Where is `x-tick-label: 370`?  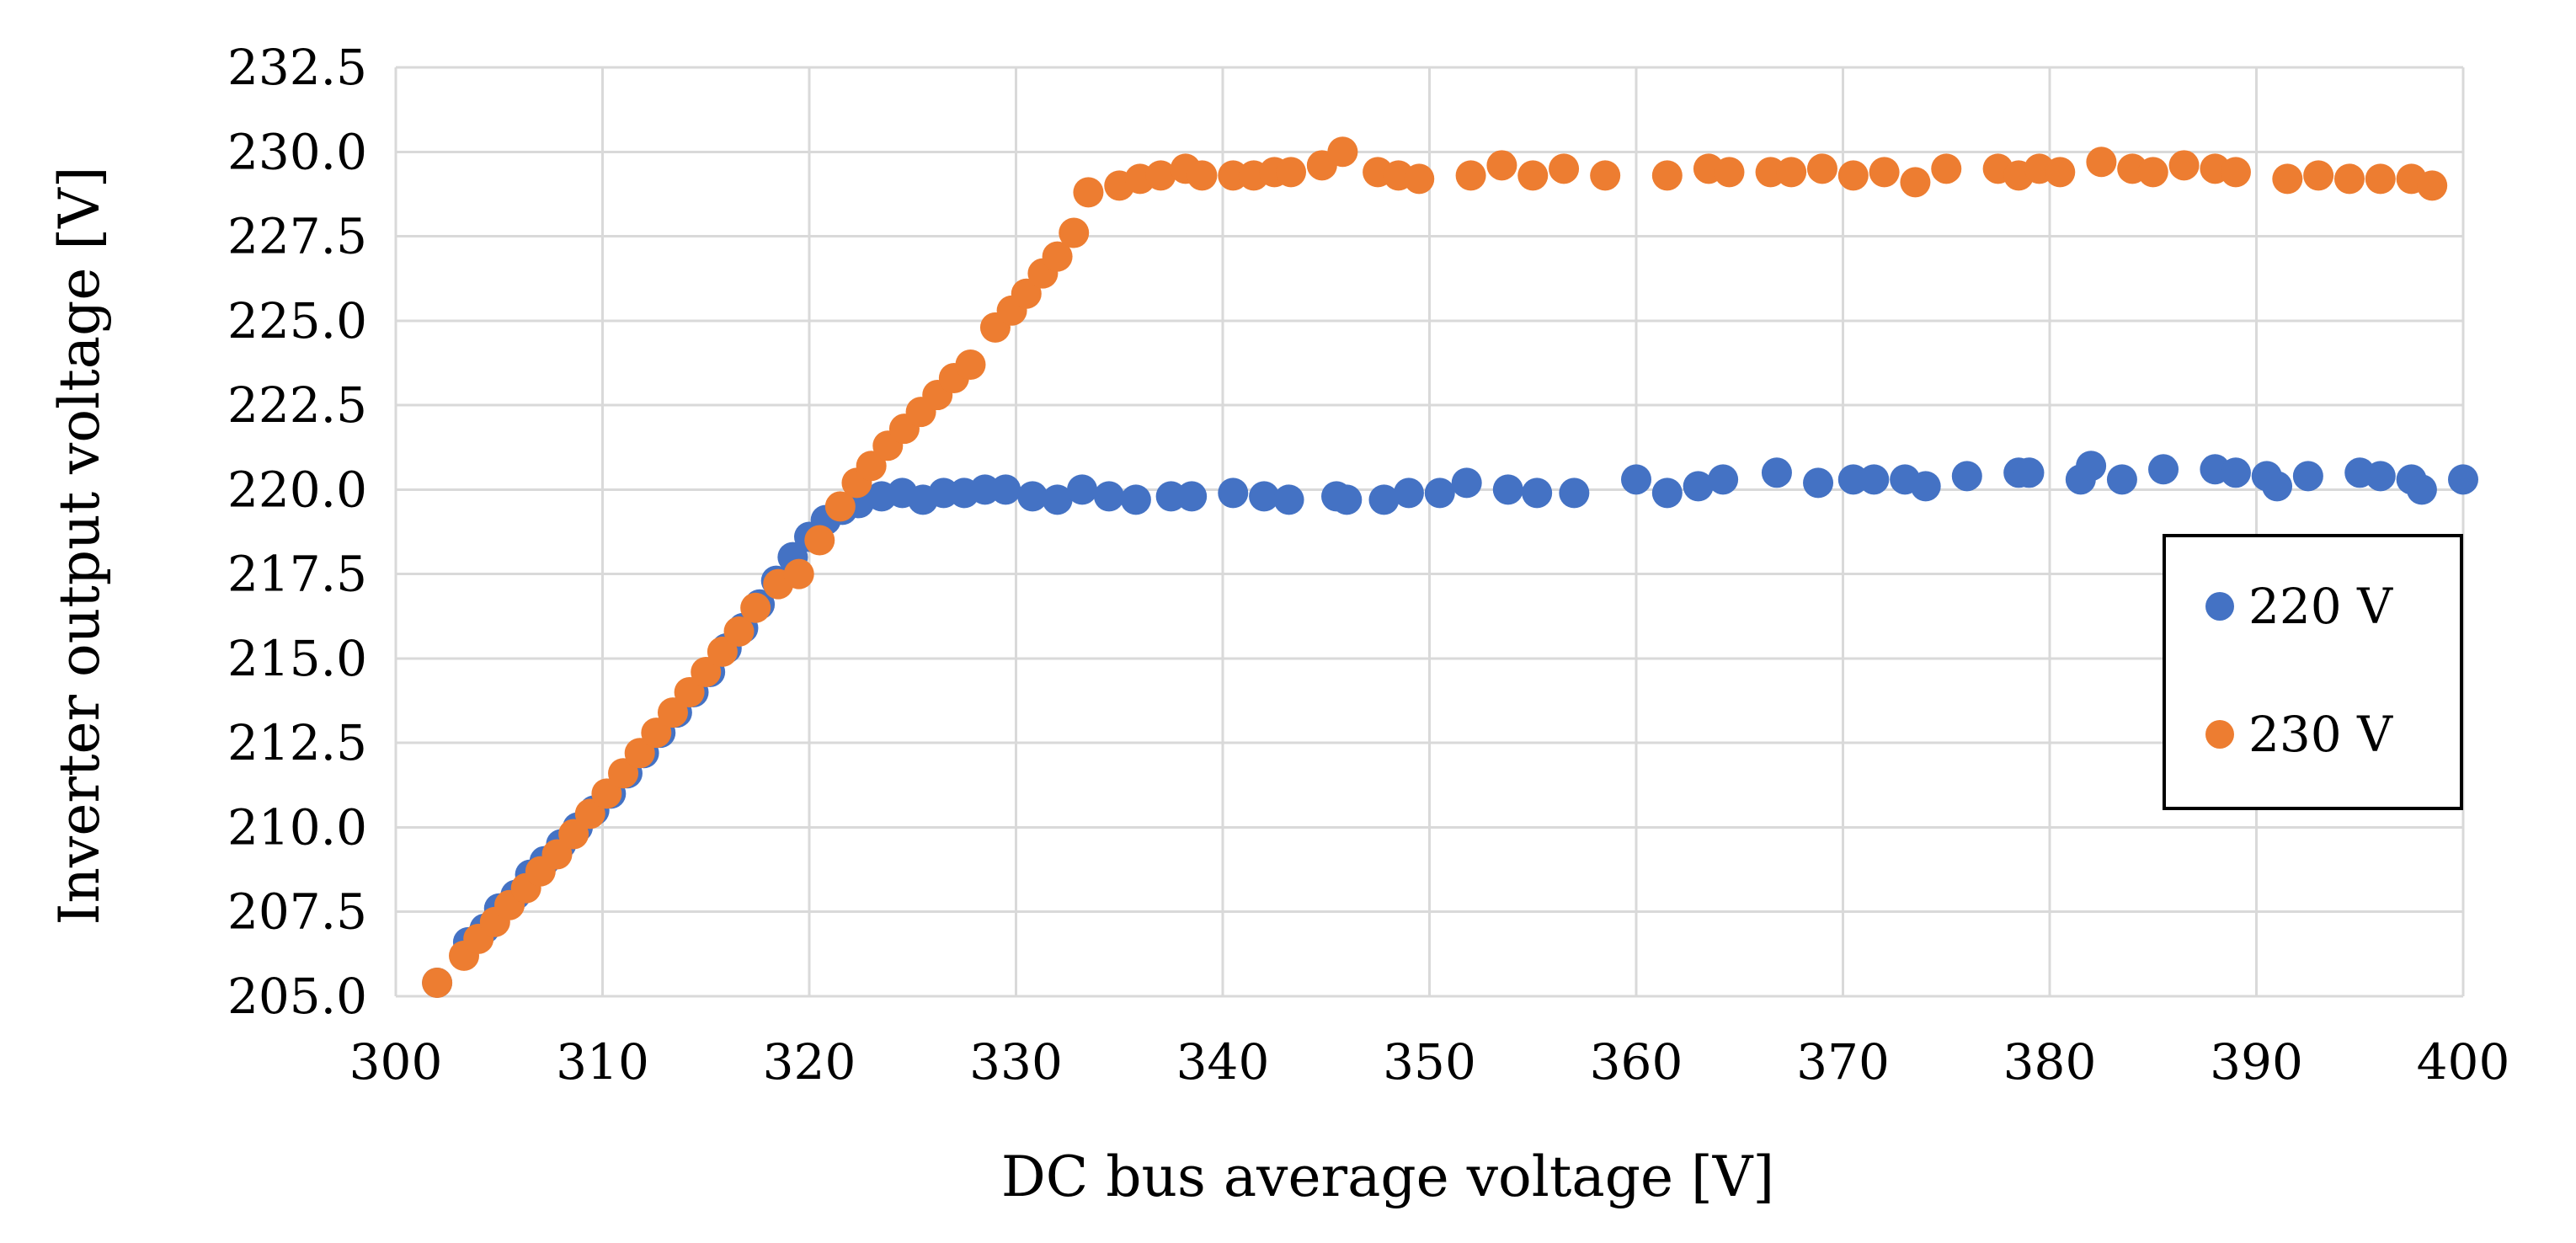
x-tick-label: 370 is located at coordinates (1843, 1062).